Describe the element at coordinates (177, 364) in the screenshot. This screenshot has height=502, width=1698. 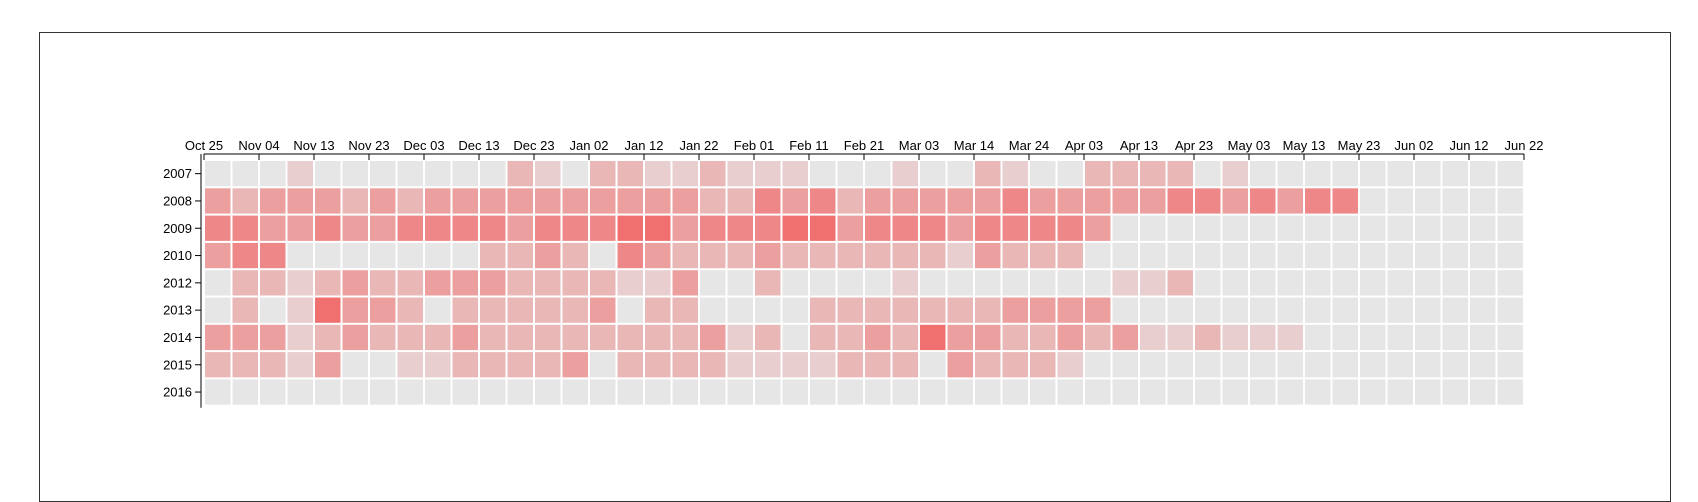
I see `y-tick-label: 2015` at that location.